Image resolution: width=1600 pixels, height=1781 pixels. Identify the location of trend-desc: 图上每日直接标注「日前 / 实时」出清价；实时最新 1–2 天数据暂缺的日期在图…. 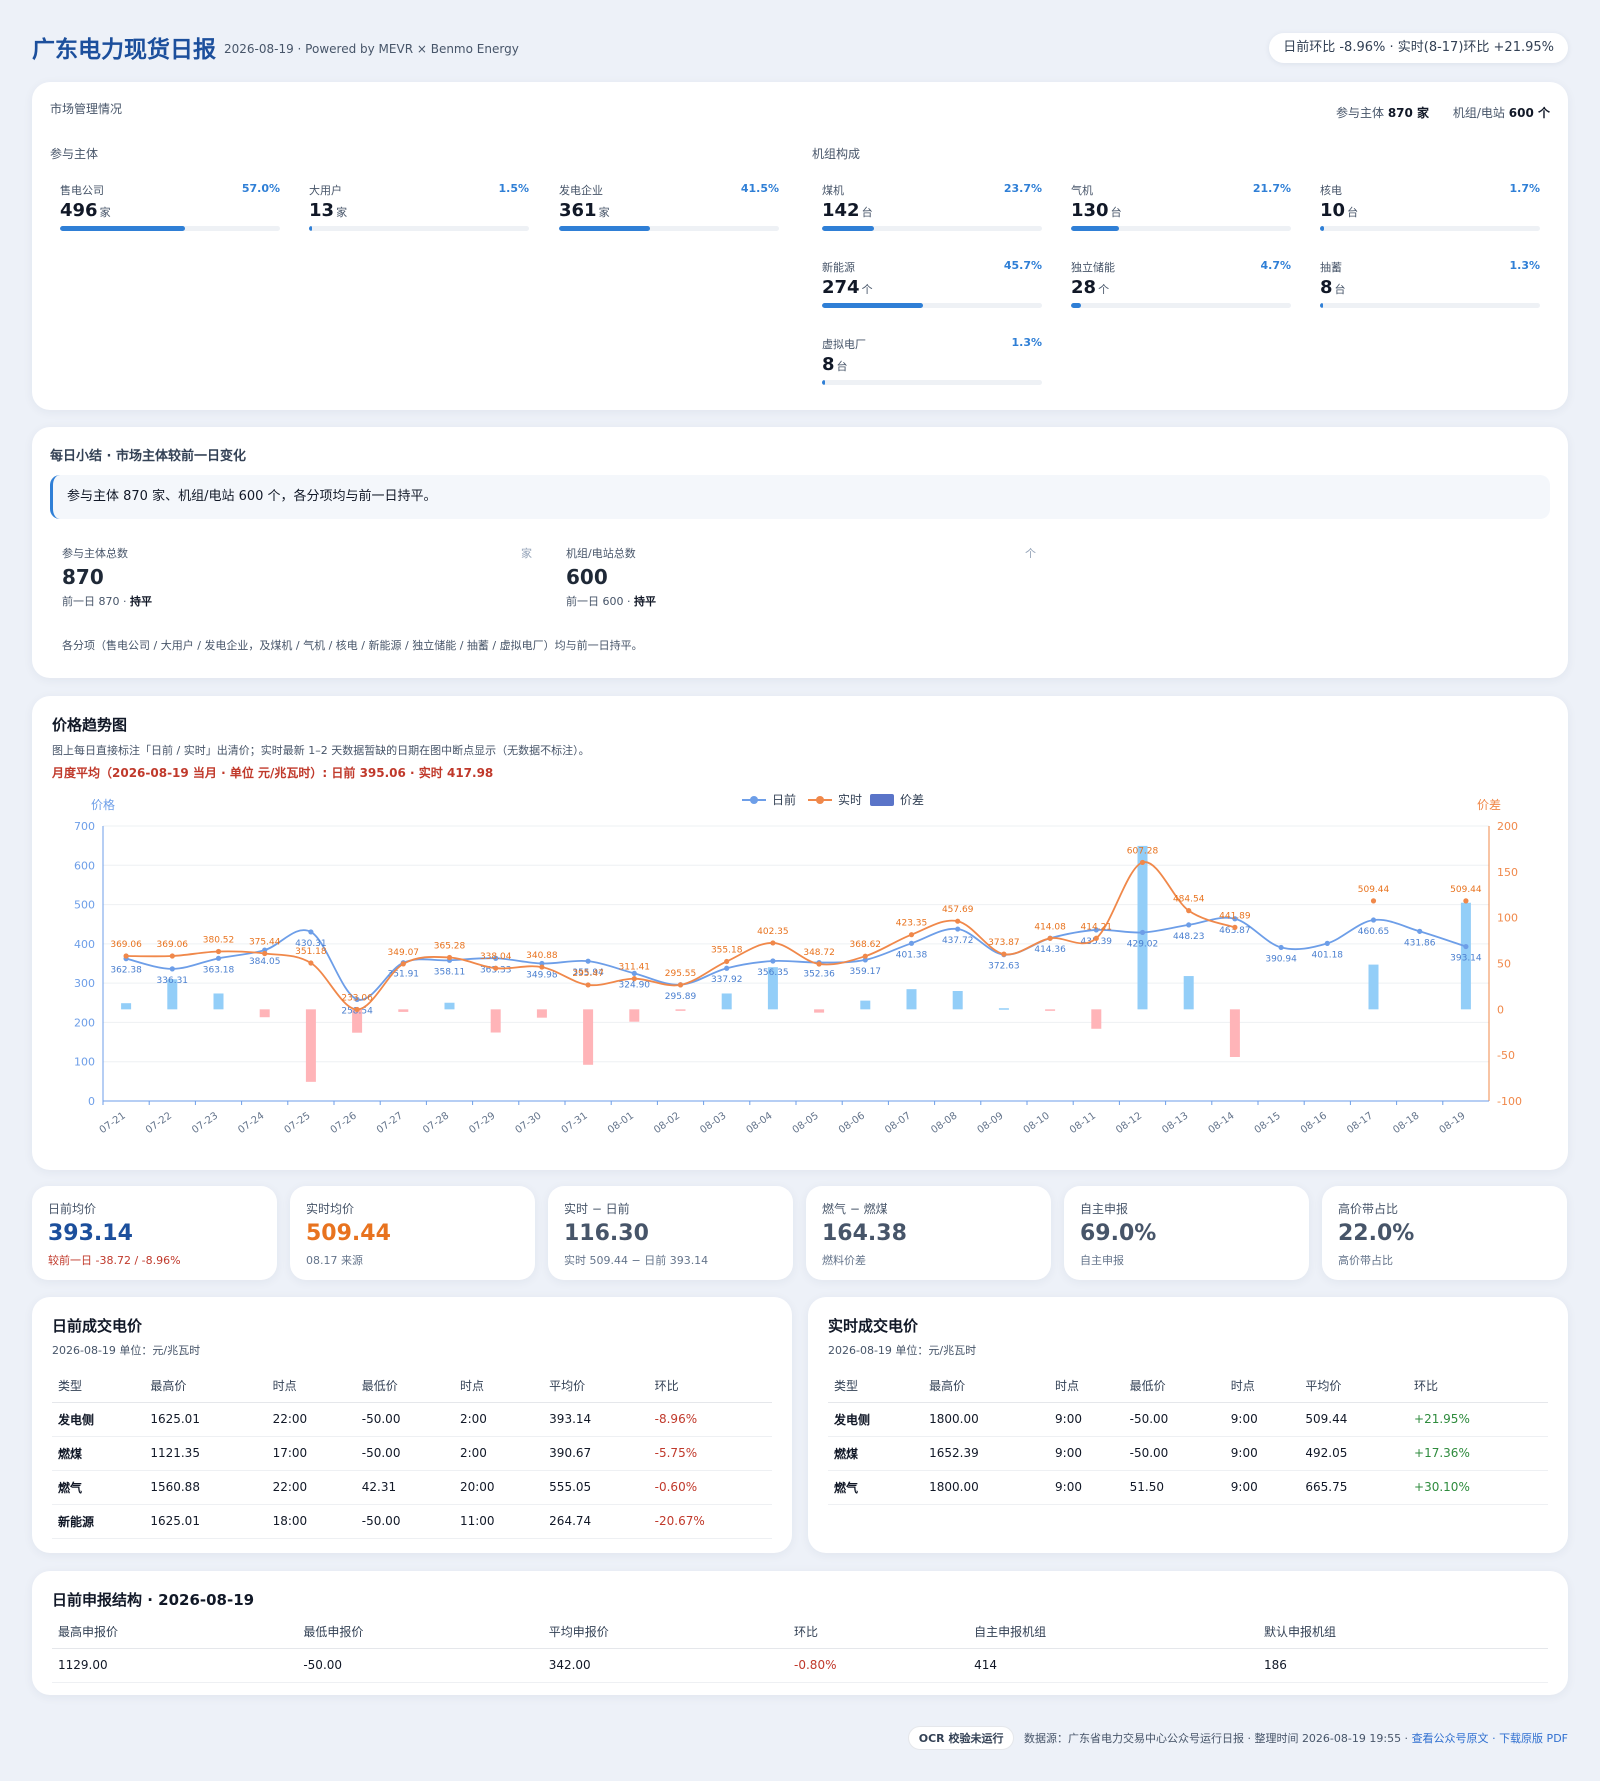
(321, 750).